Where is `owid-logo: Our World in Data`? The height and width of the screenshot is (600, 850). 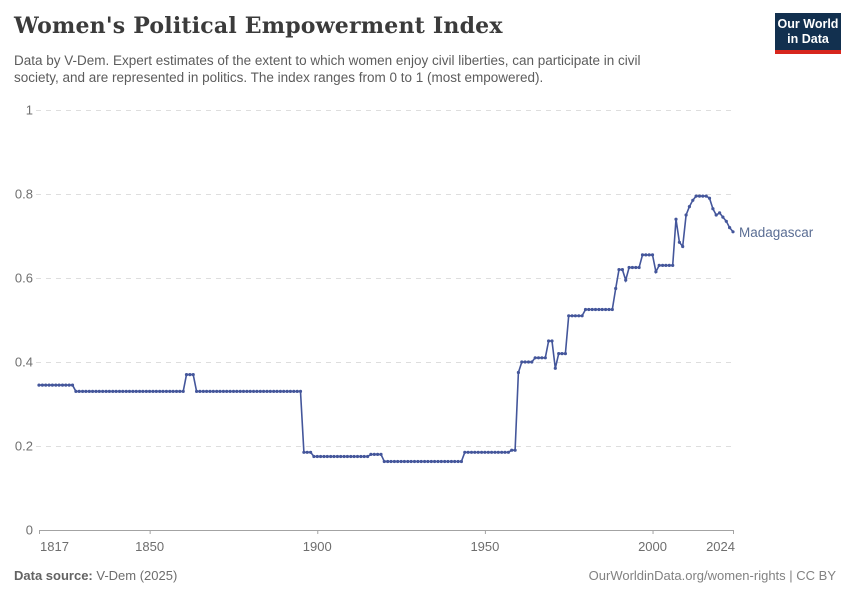
owid-logo: Our World in Data is located at coordinates (808, 33).